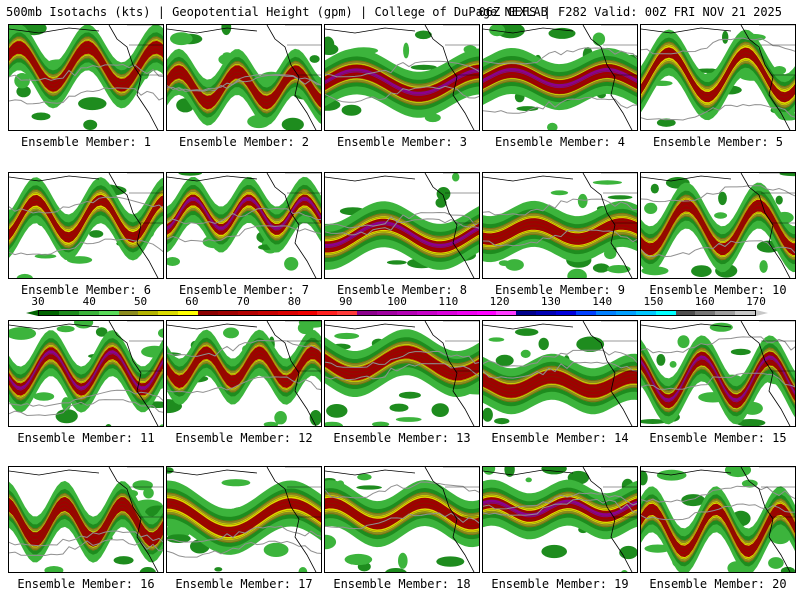 The image size is (800, 600). Describe the element at coordinates (86, 142) in the screenshot. I see `ensemble-member-label: Ensemble Member: 1` at that location.